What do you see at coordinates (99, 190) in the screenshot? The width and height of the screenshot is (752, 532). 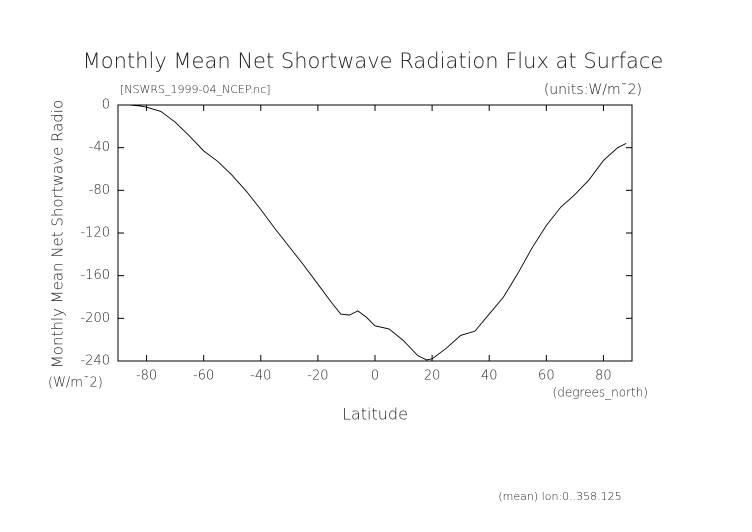 I see `y-tick-label: -80` at bounding box center [99, 190].